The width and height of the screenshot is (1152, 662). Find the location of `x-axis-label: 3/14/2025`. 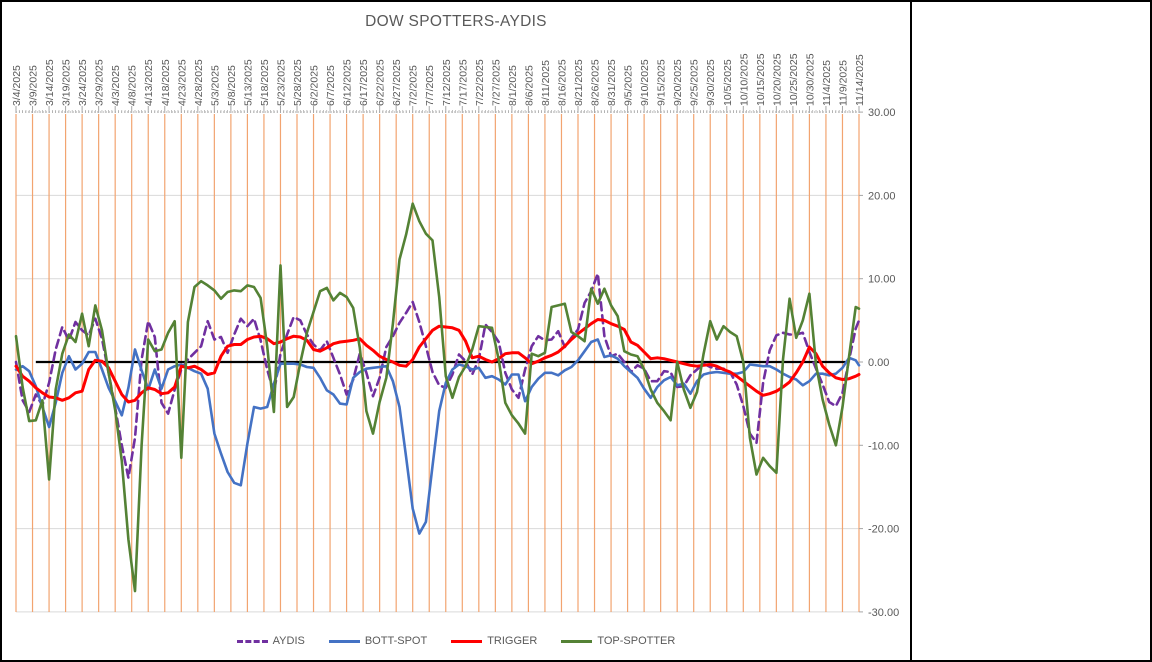

x-axis-label: 3/14/2025 is located at coordinates (50, 82).